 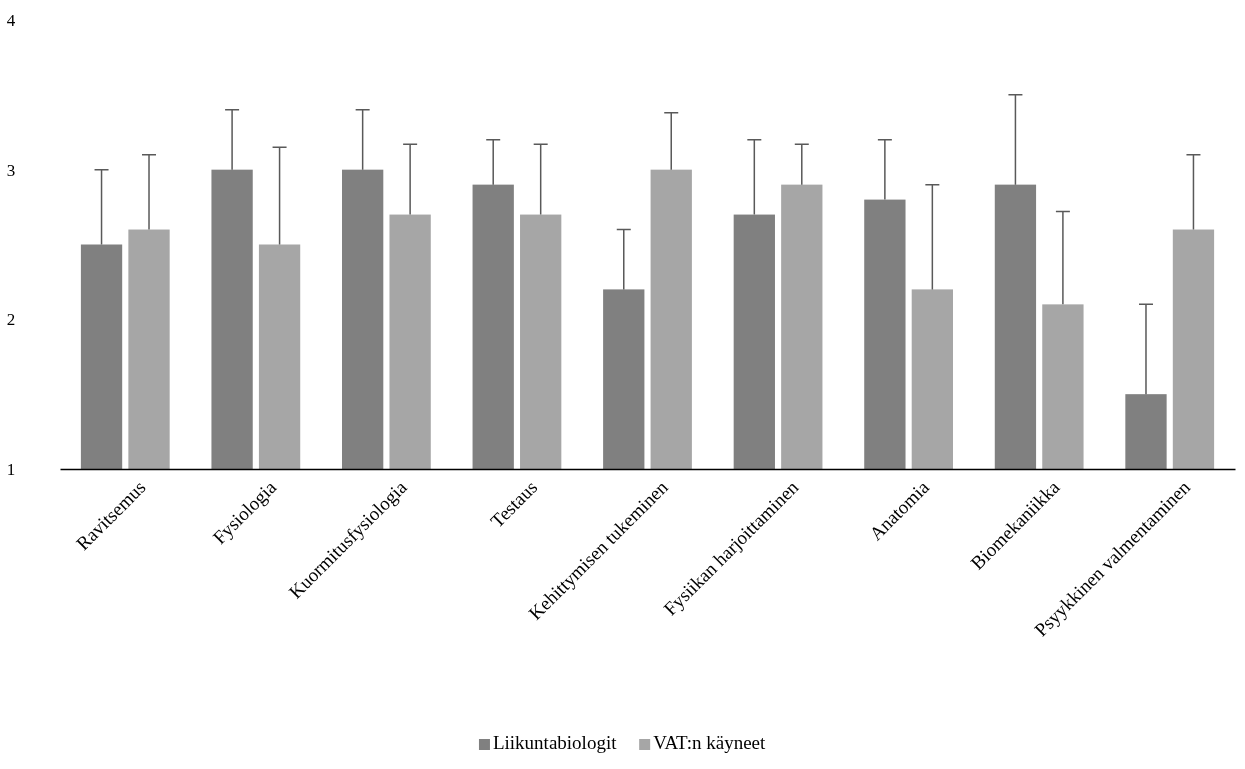 What do you see at coordinates (11, 170) in the screenshot?
I see `y-tick-label: 3` at bounding box center [11, 170].